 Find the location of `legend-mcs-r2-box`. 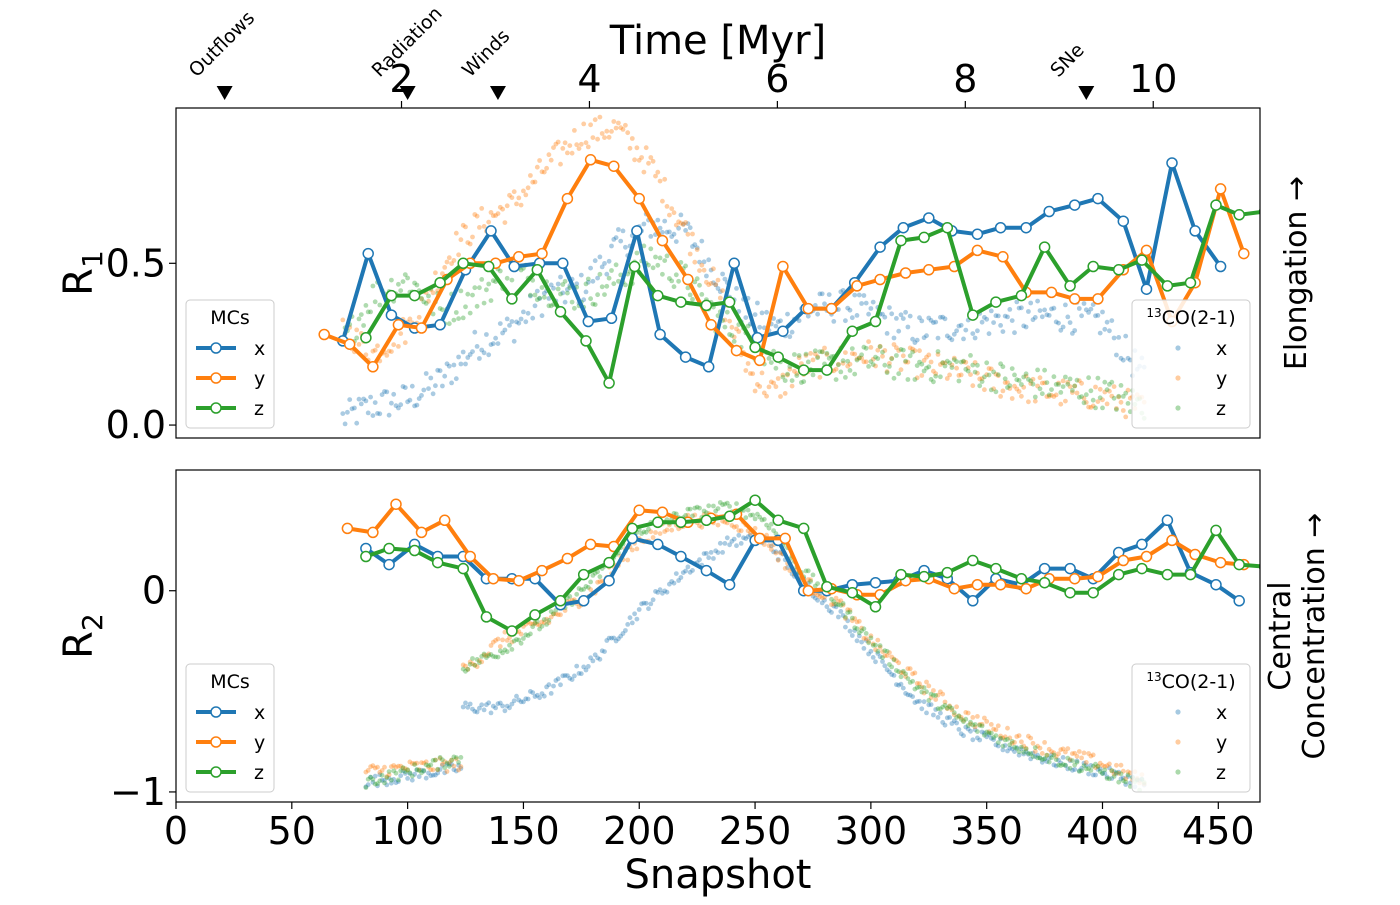

legend-mcs-r2-box is located at coordinates (230, 728).